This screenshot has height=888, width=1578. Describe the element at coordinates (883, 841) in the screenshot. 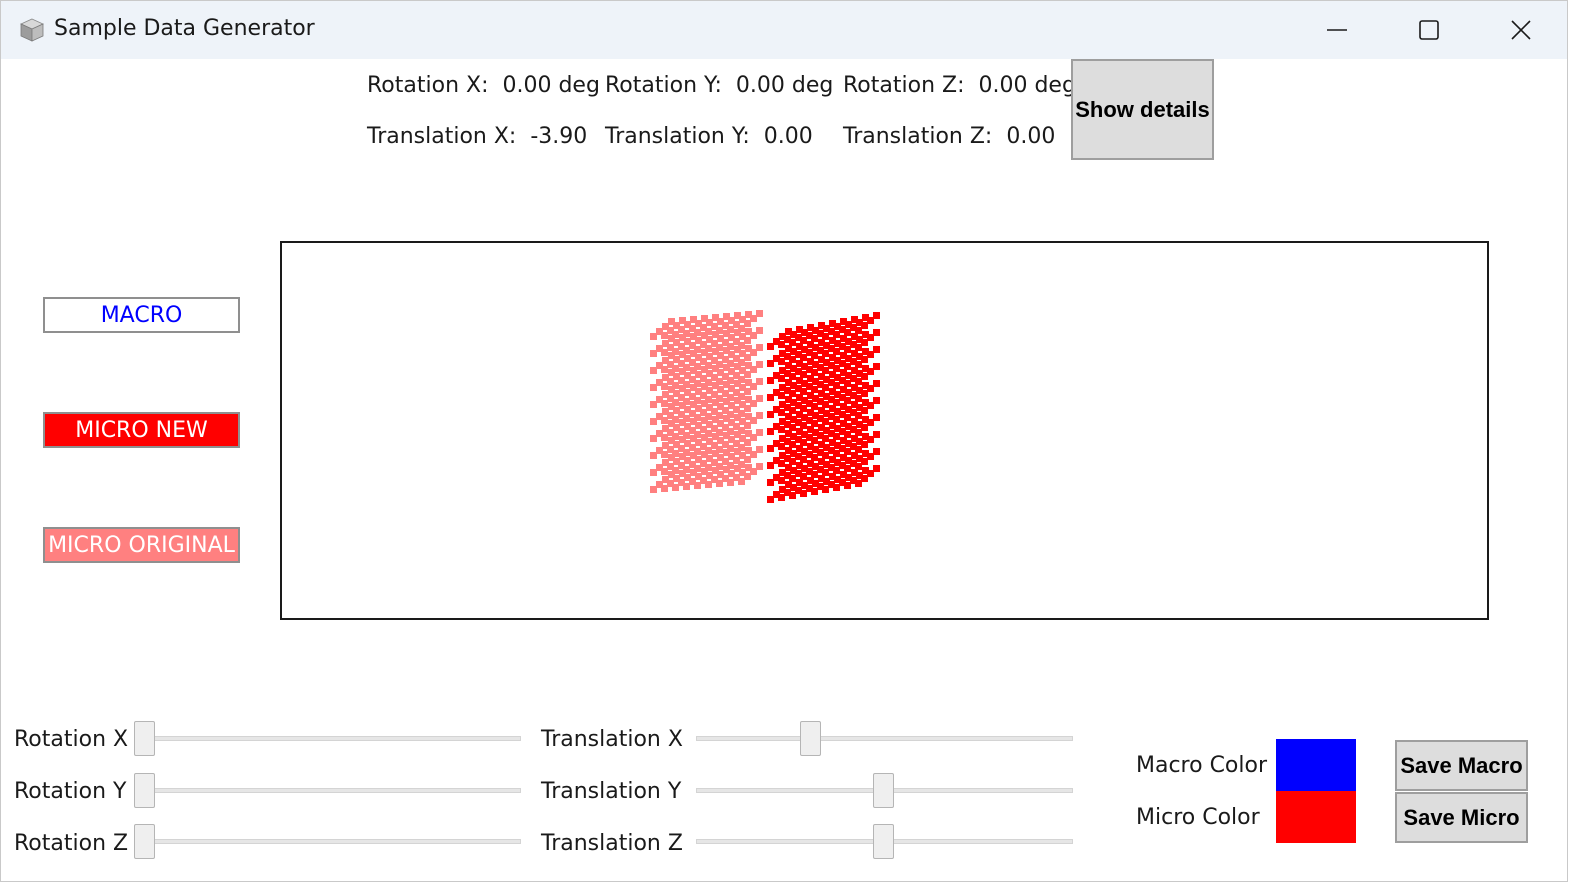

I see `translation-z-slider` at that location.